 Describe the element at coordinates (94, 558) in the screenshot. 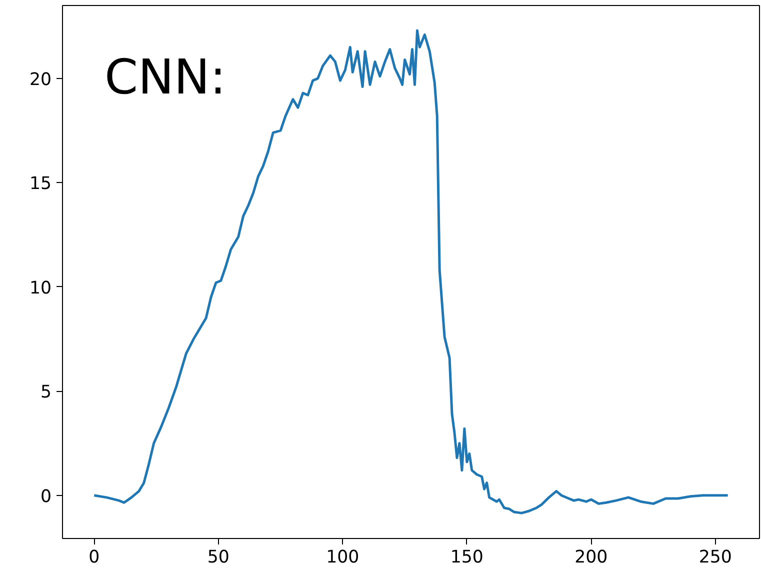

I see `x-tick-label: 0` at that location.